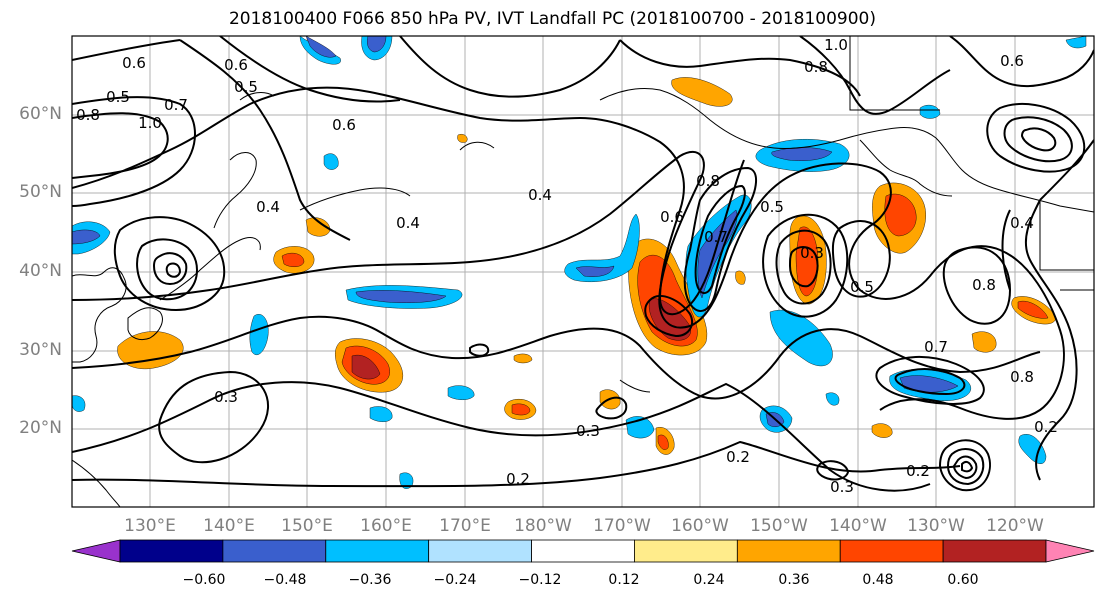 This screenshot has width=1105, height=601. What do you see at coordinates (40, 350) in the screenshot?
I see `lat-label-30n: 30°N` at bounding box center [40, 350].